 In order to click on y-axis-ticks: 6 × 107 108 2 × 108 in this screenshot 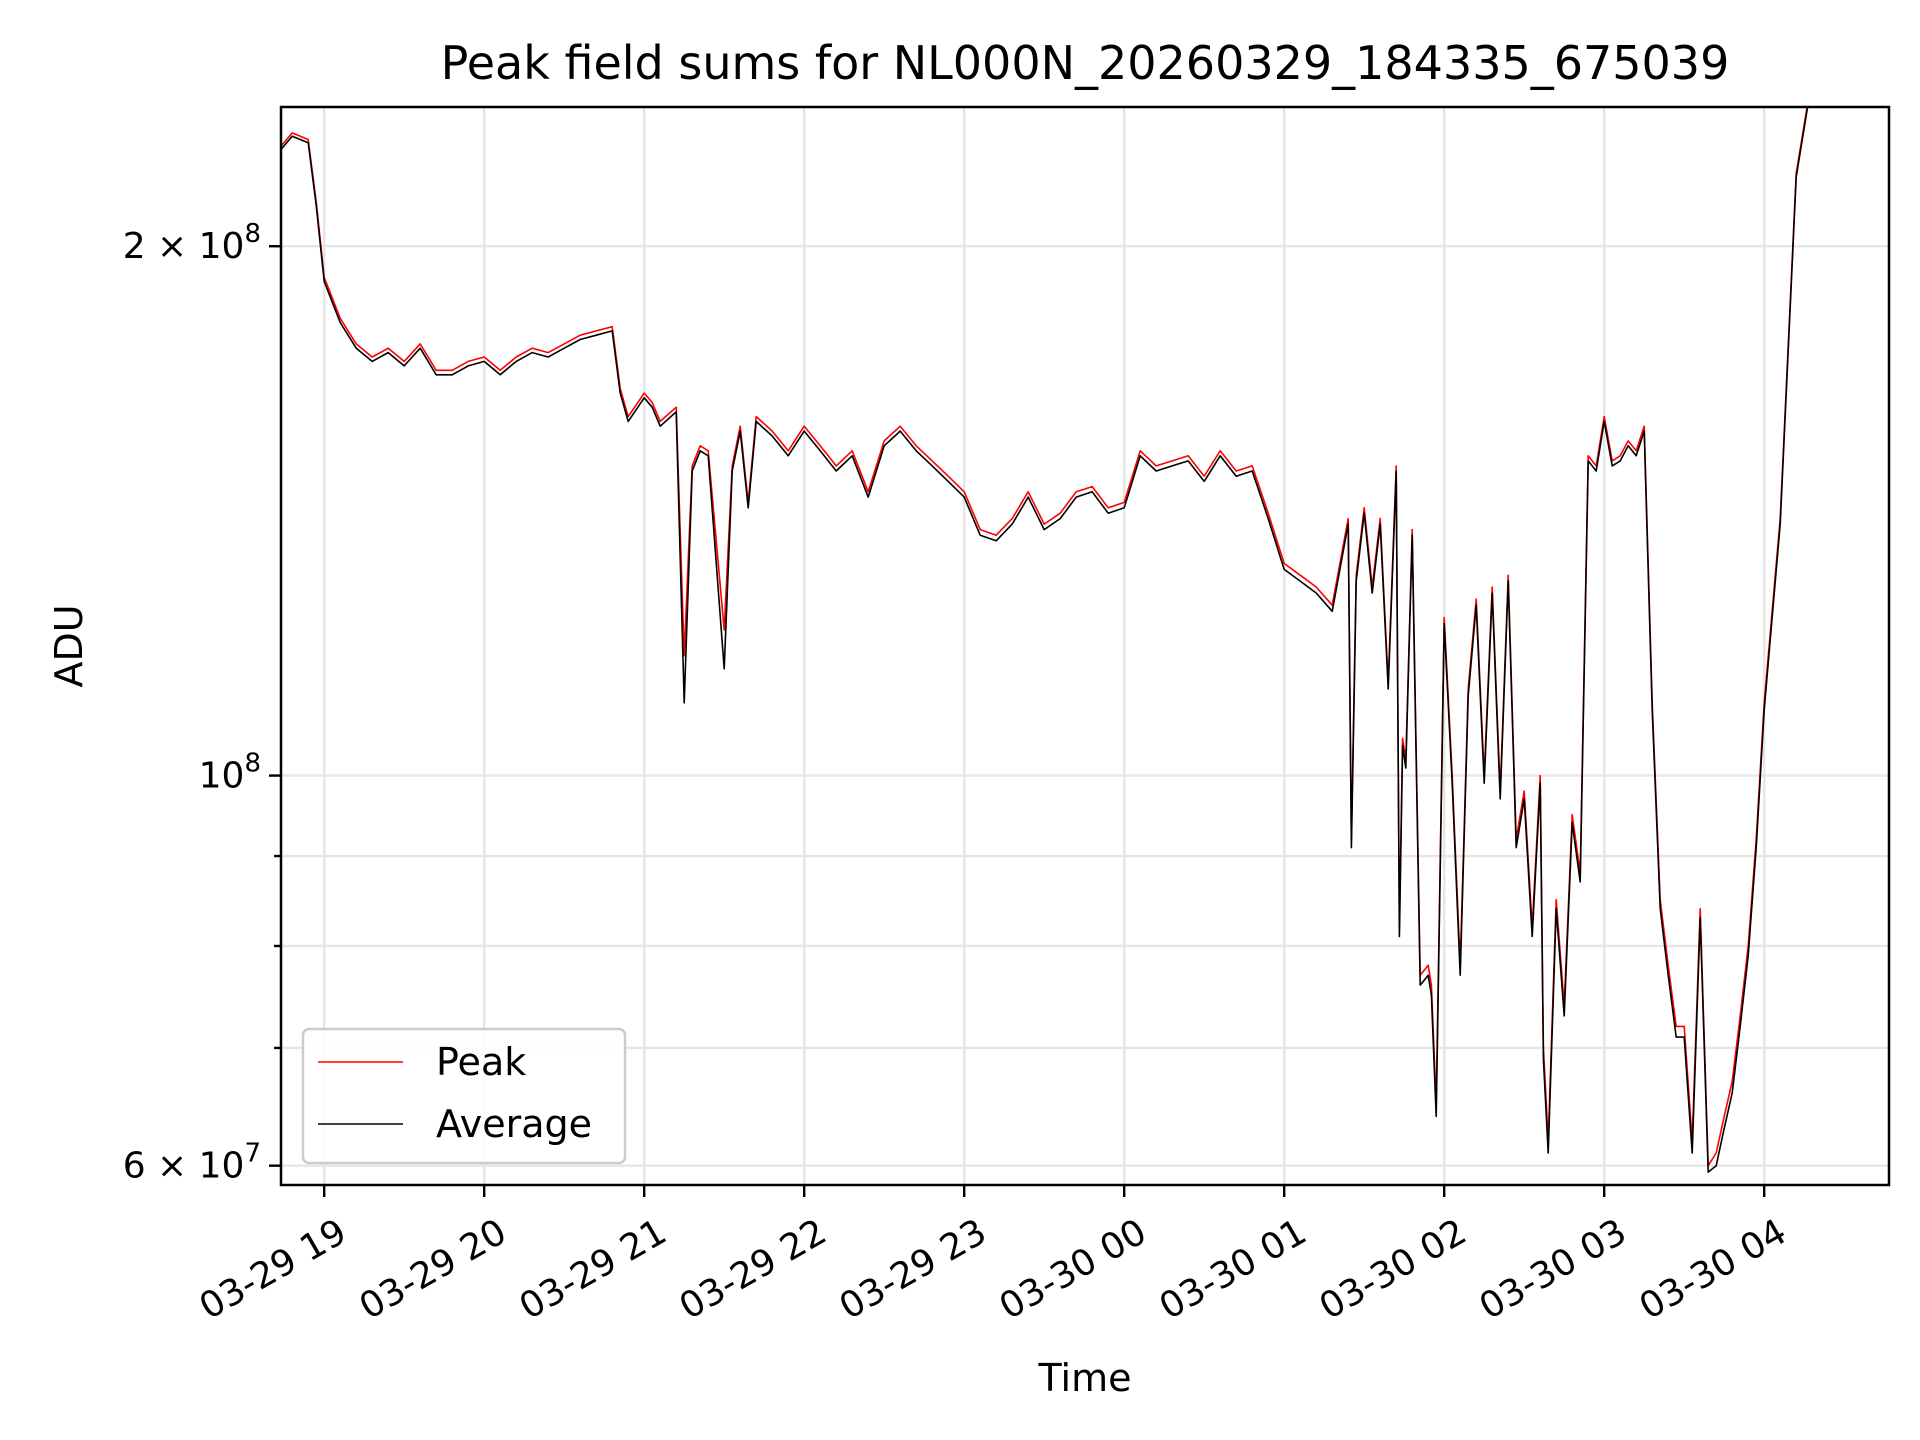, I will do `click(202, 703)`.